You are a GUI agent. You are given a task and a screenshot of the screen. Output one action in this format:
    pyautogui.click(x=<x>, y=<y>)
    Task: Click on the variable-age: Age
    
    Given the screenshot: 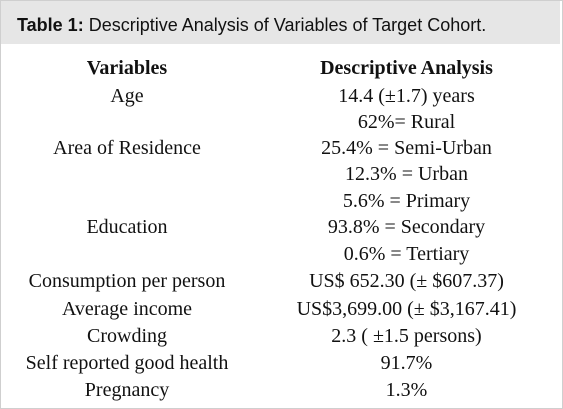 What is the action you would take?
    pyautogui.click(x=127, y=96)
    